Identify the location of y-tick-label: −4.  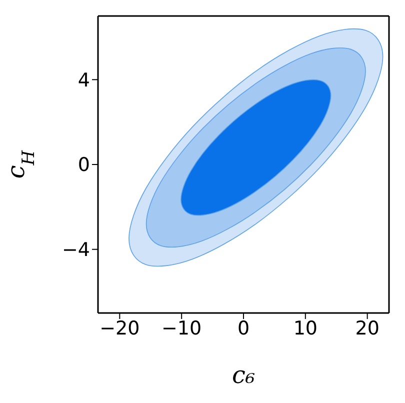
(76, 250).